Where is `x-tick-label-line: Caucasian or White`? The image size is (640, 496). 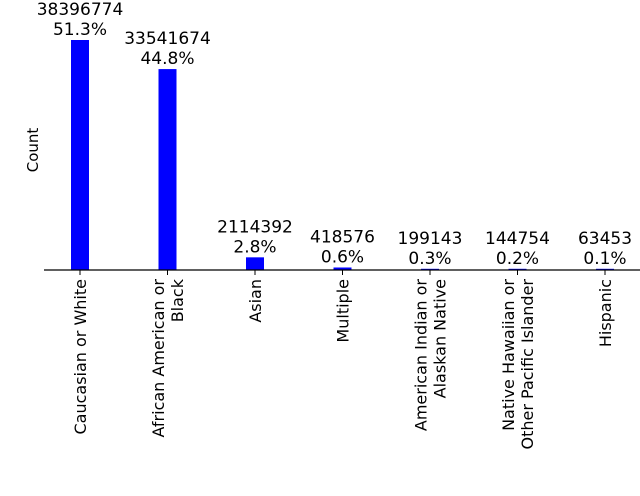
x-tick-label-line: Caucasian or White is located at coordinates (80, 357).